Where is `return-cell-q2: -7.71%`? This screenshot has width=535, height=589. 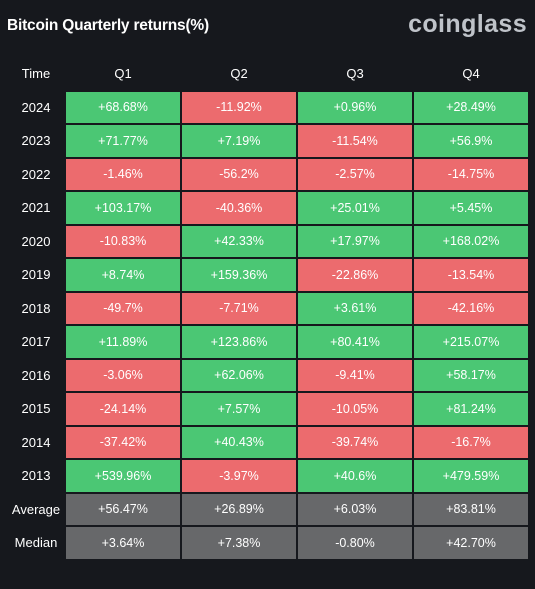
return-cell-q2: -7.71% is located at coordinates (239, 308).